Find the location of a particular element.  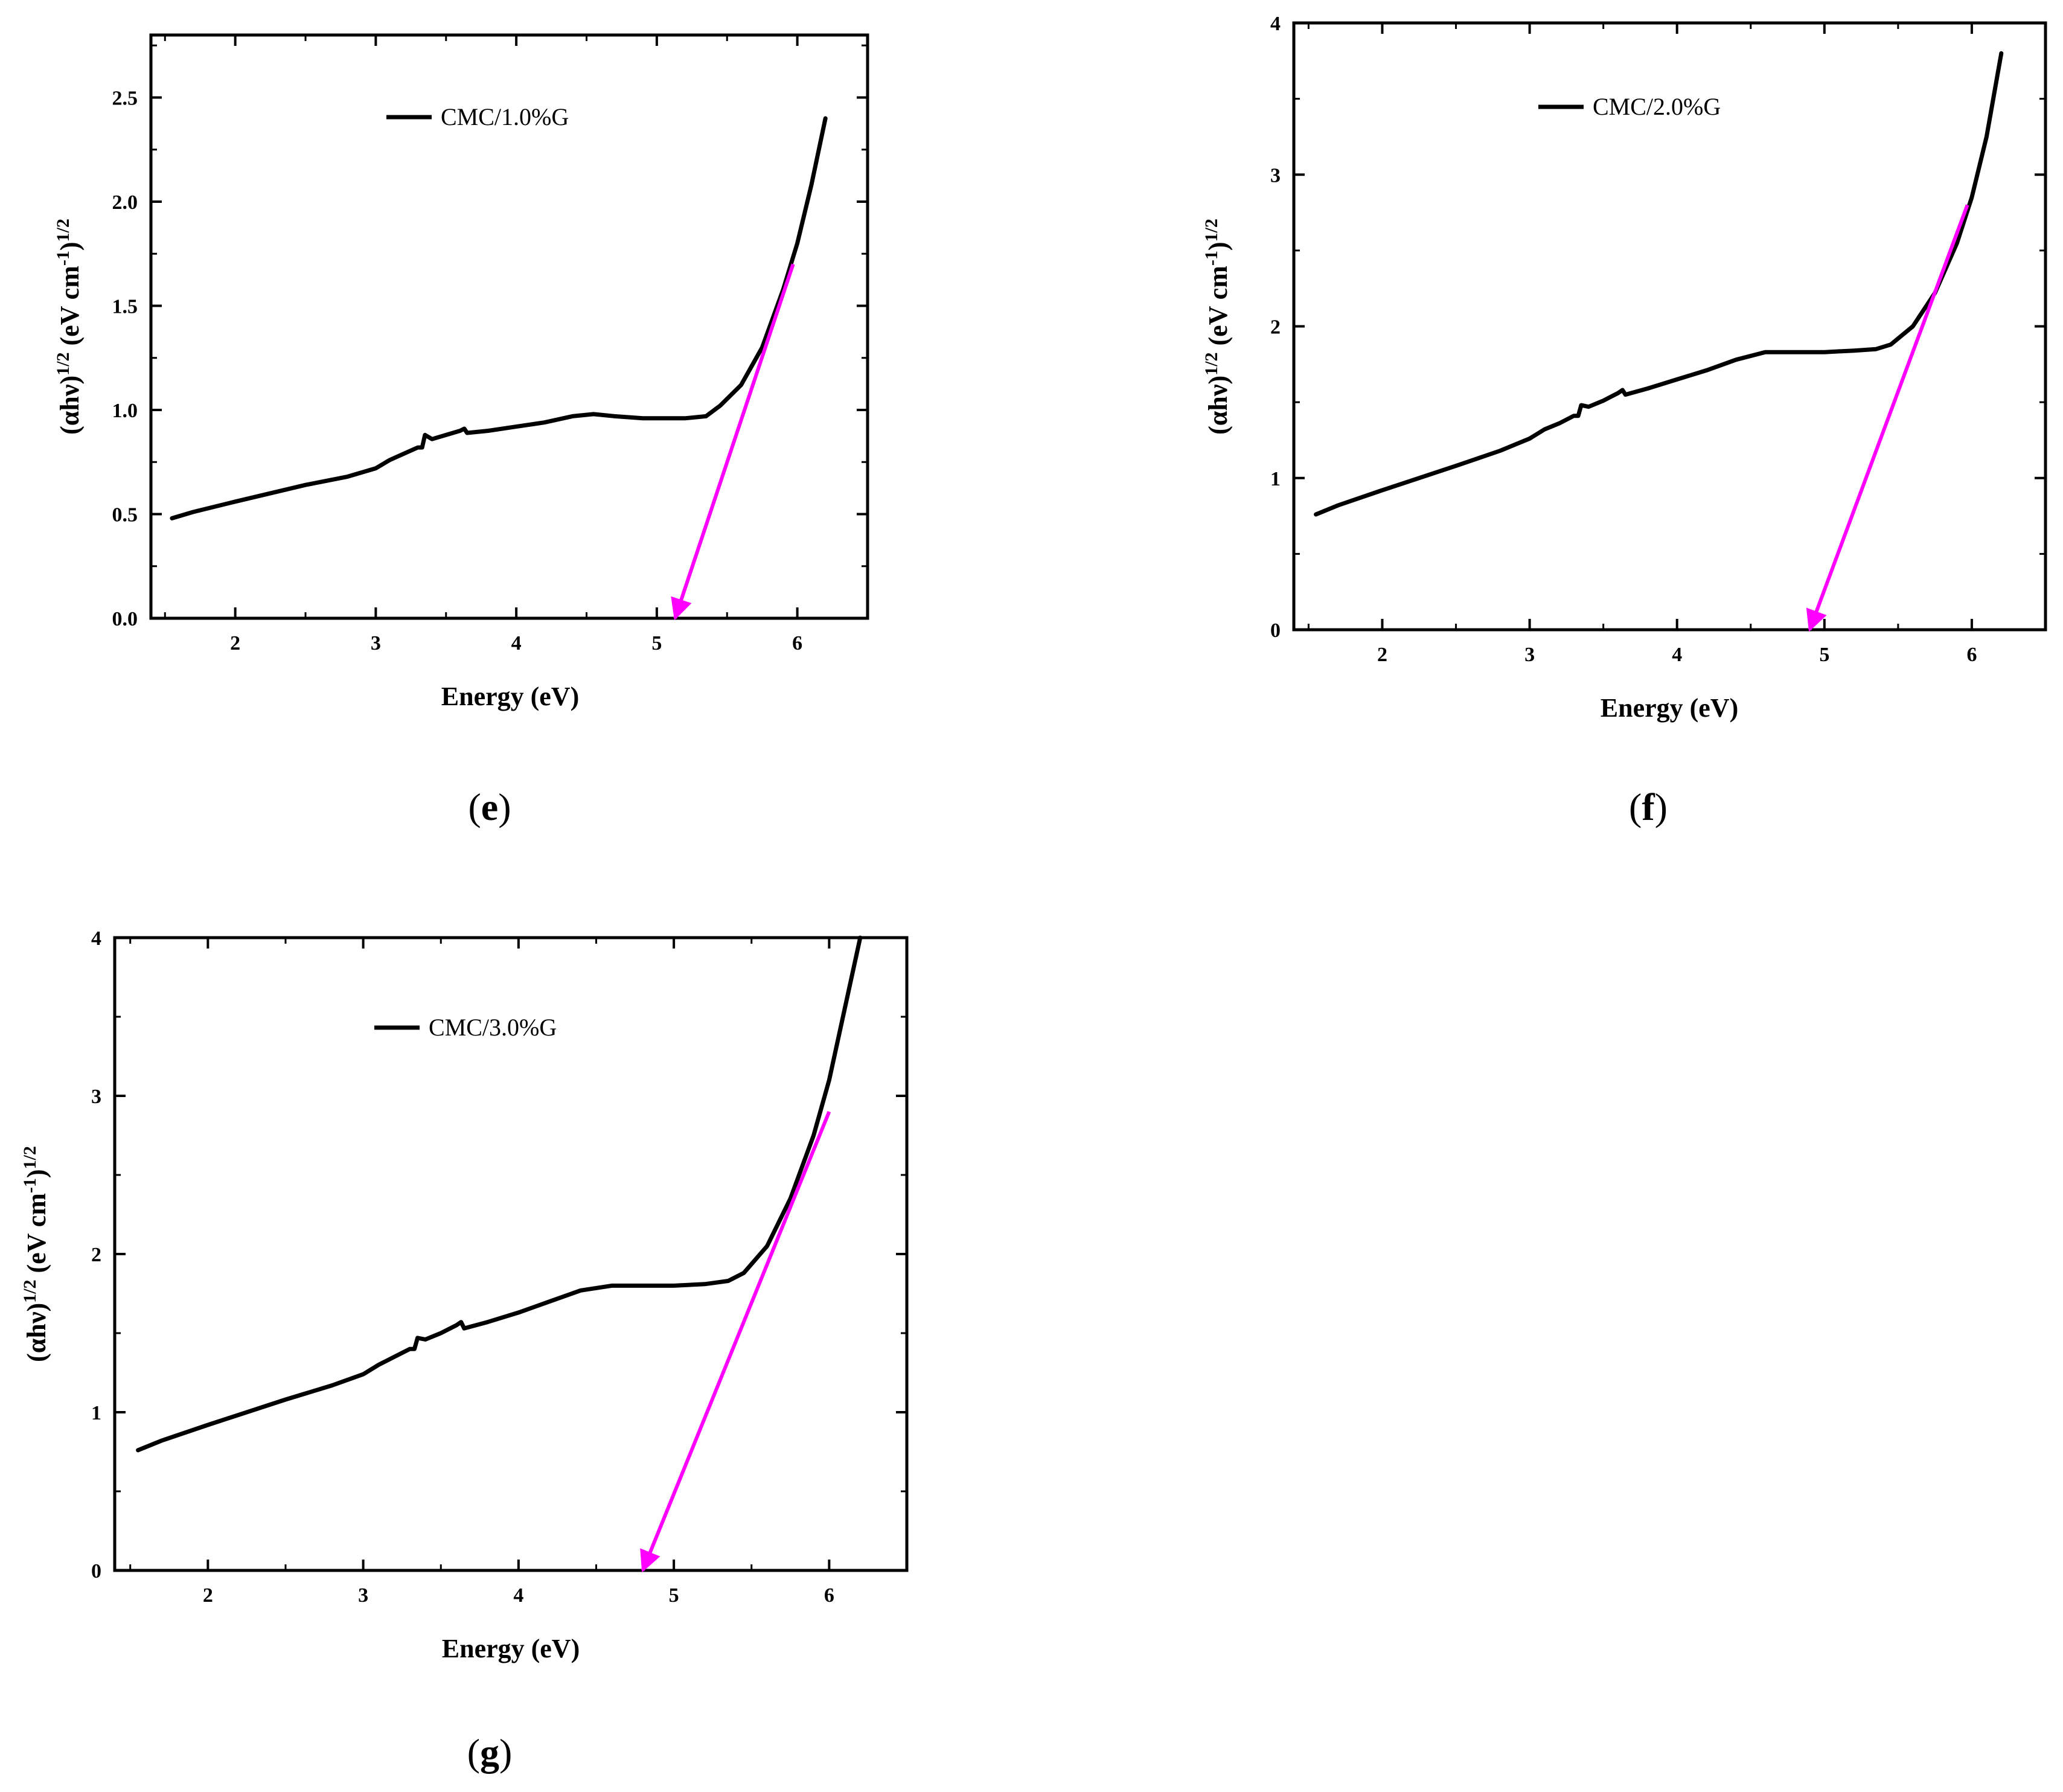

series-line-f is located at coordinates (1659, 284).